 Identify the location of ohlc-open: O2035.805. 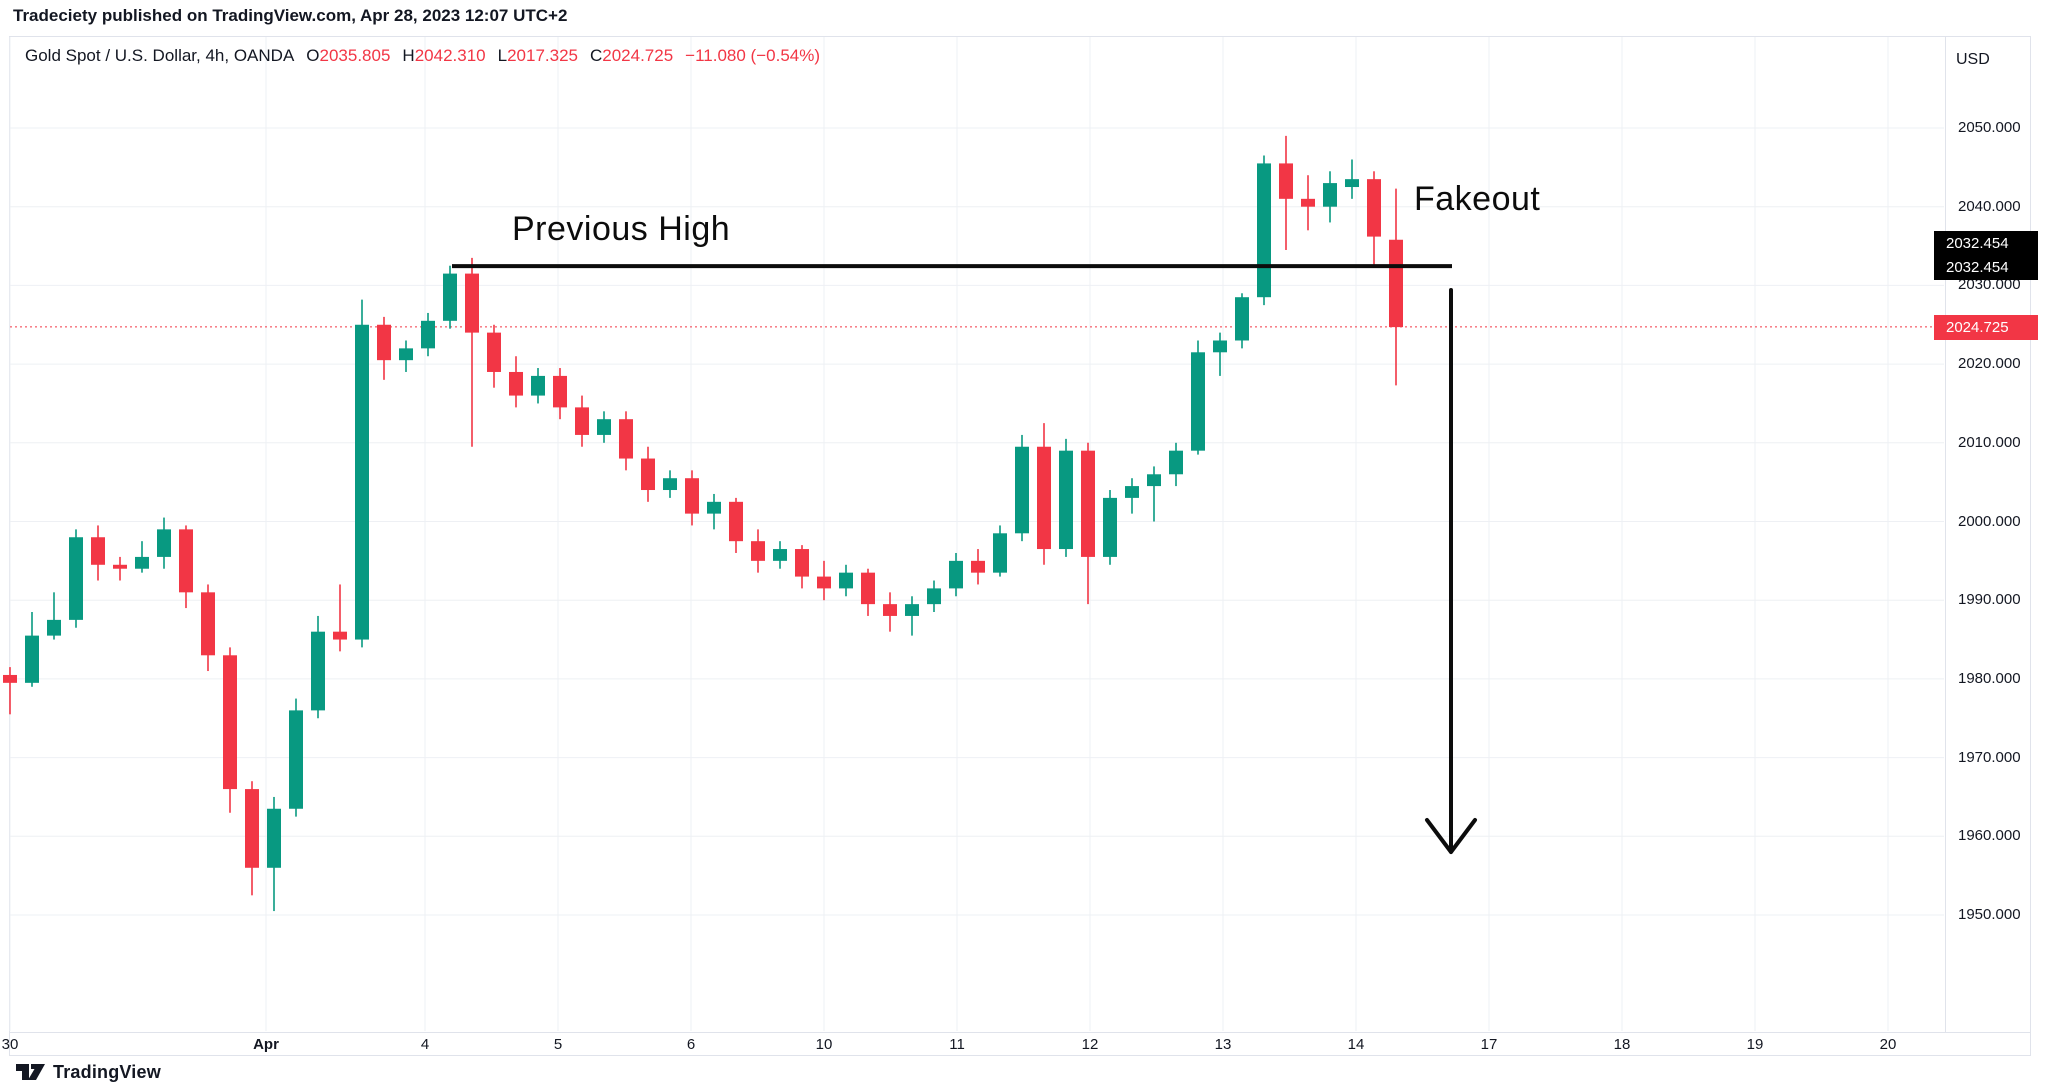
(348, 56).